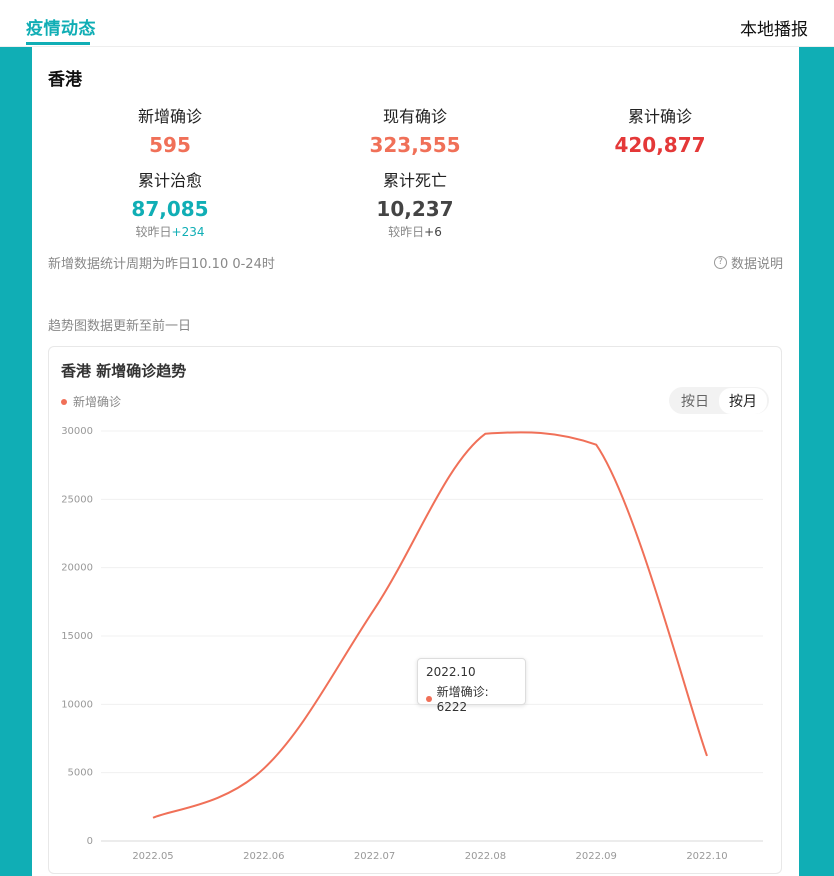 This screenshot has width=834, height=876. What do you see at coordinates (64, 401) in the screenshot?
I see `legend-dot` at bounding box center [64, 401].